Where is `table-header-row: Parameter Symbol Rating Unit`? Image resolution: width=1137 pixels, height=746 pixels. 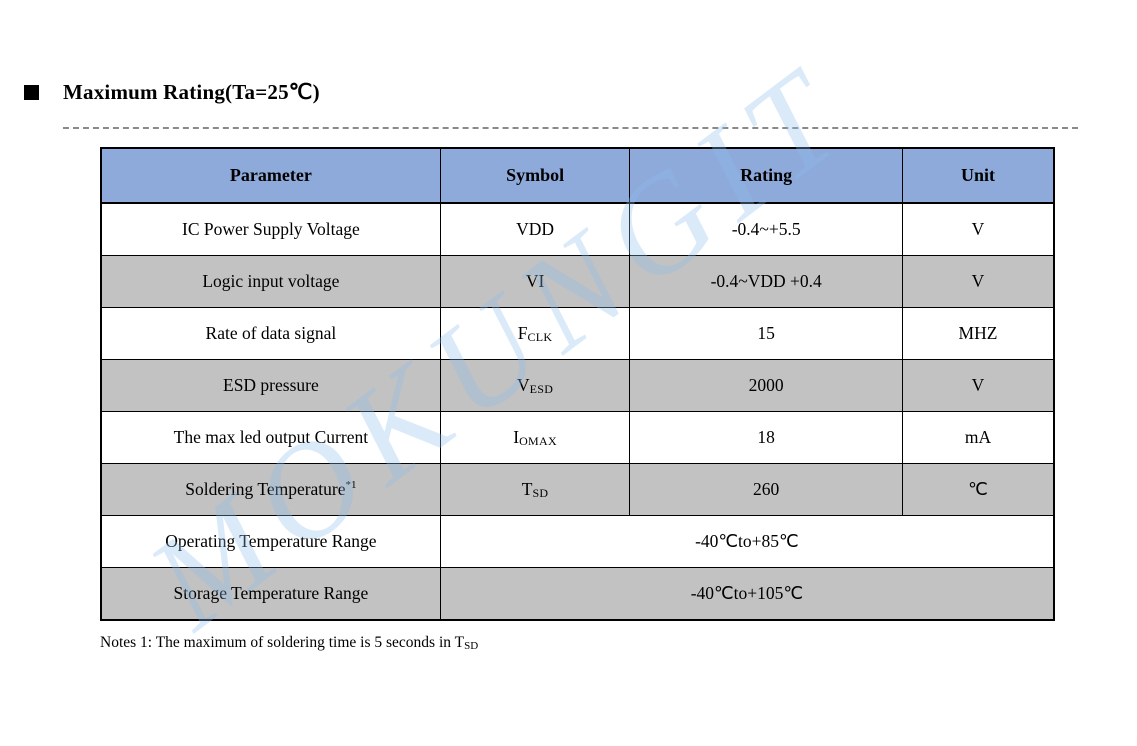 table-header-row: Parameter Symbol Rating Unit is located at coordinates (577, 175).